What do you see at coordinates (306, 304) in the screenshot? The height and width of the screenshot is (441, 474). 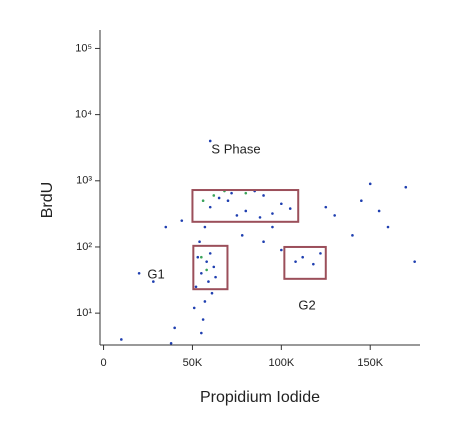 I see `gate-label: G2` at bounding box center [306, 304].